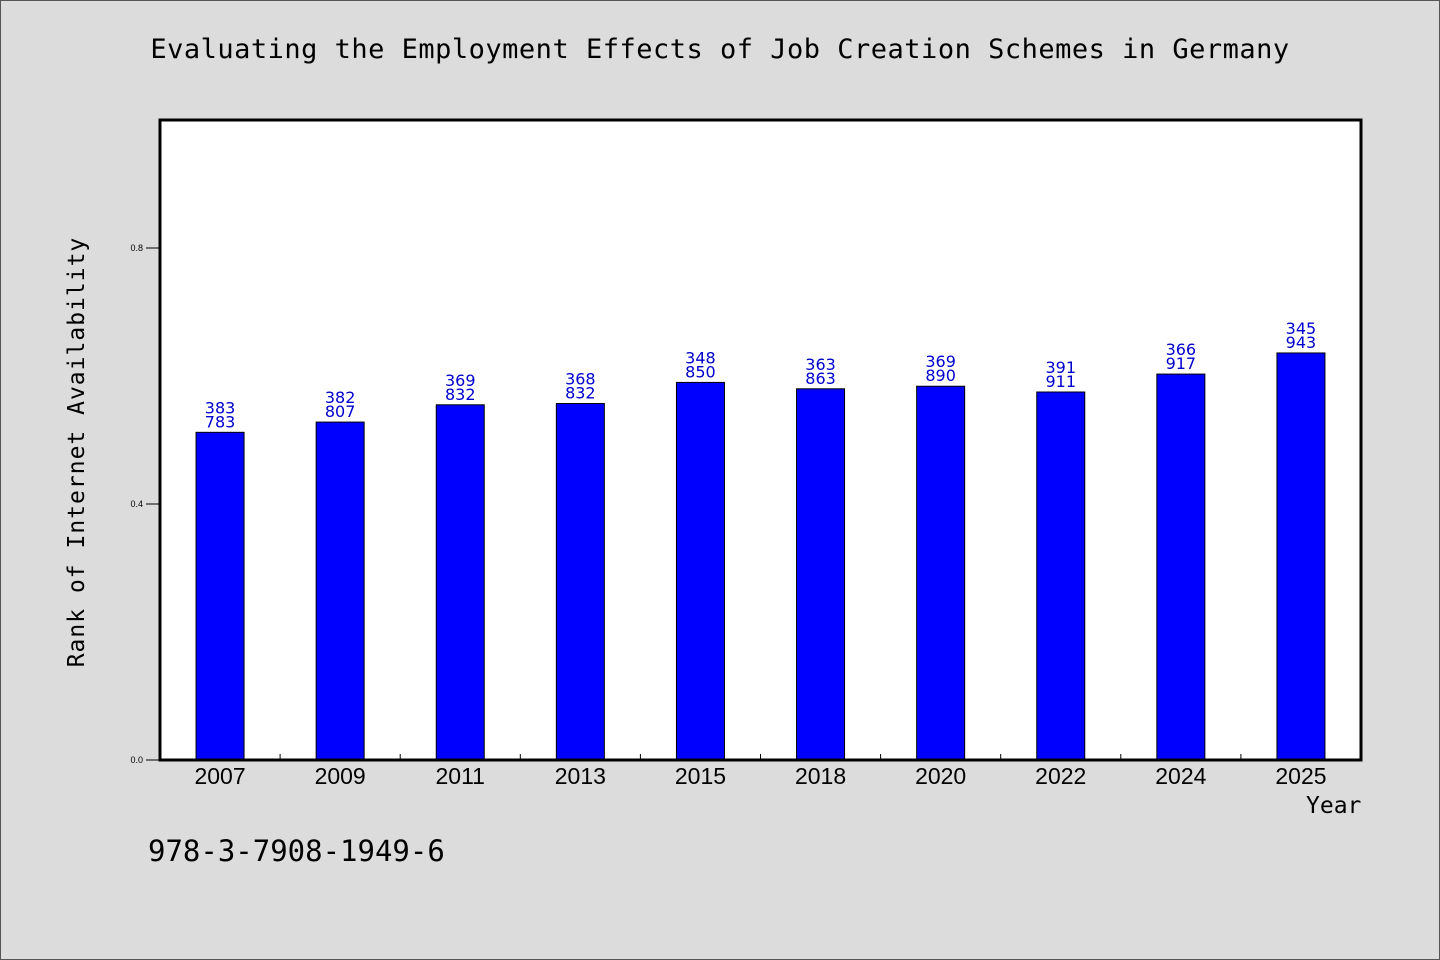  What do you see at coordinates (940, 375) in the screenshot?
I see `data-label-2020-2: 890` at bounding box center [940, 375].